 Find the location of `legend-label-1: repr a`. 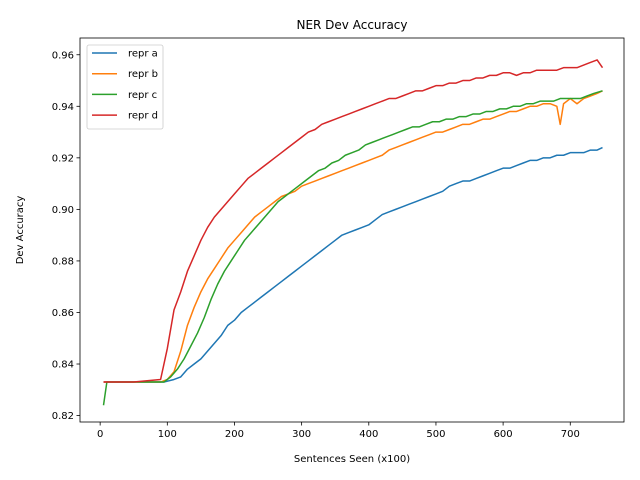

legend-label-1: repr a is located at coordinates (143, 54).